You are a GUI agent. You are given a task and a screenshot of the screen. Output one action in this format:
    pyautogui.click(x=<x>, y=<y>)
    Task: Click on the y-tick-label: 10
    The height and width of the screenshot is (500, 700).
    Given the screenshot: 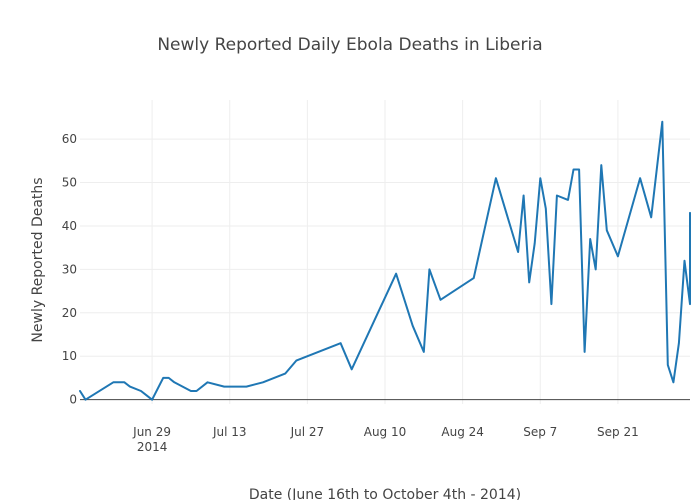 What is the action you would take?
    pyautogui.click(x=69, y=356)
    